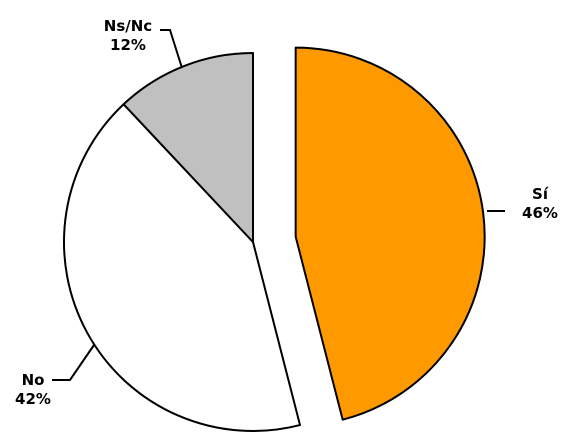  What do you see at coordinates (33, 380) in the screenshot?
I see `slice-label: No` at bounding box center [33, 380].